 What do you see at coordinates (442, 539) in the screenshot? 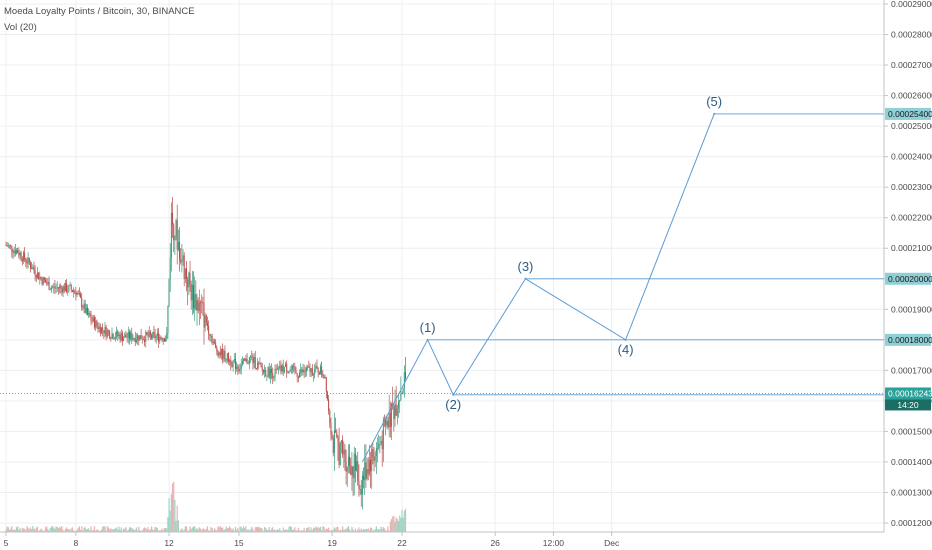
I see `time-axis: 5 8 12 15 19 22 26 12:00 Dec` at bounding box center [442, 539].